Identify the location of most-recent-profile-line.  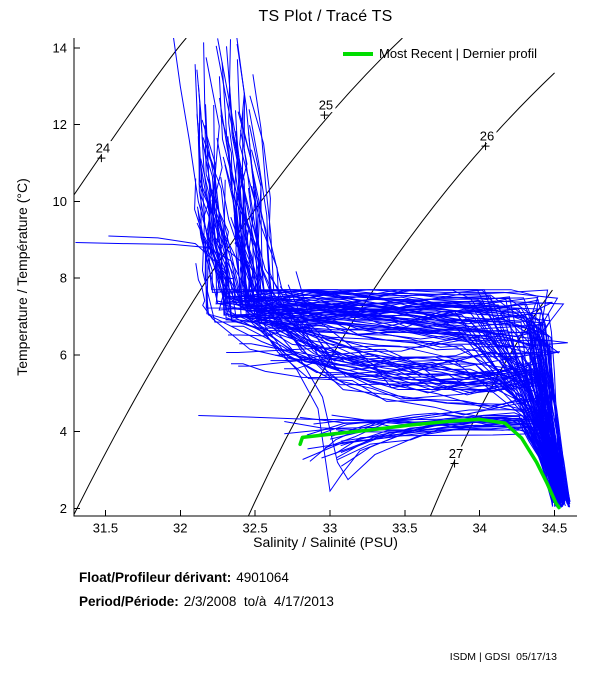
(429, 463).